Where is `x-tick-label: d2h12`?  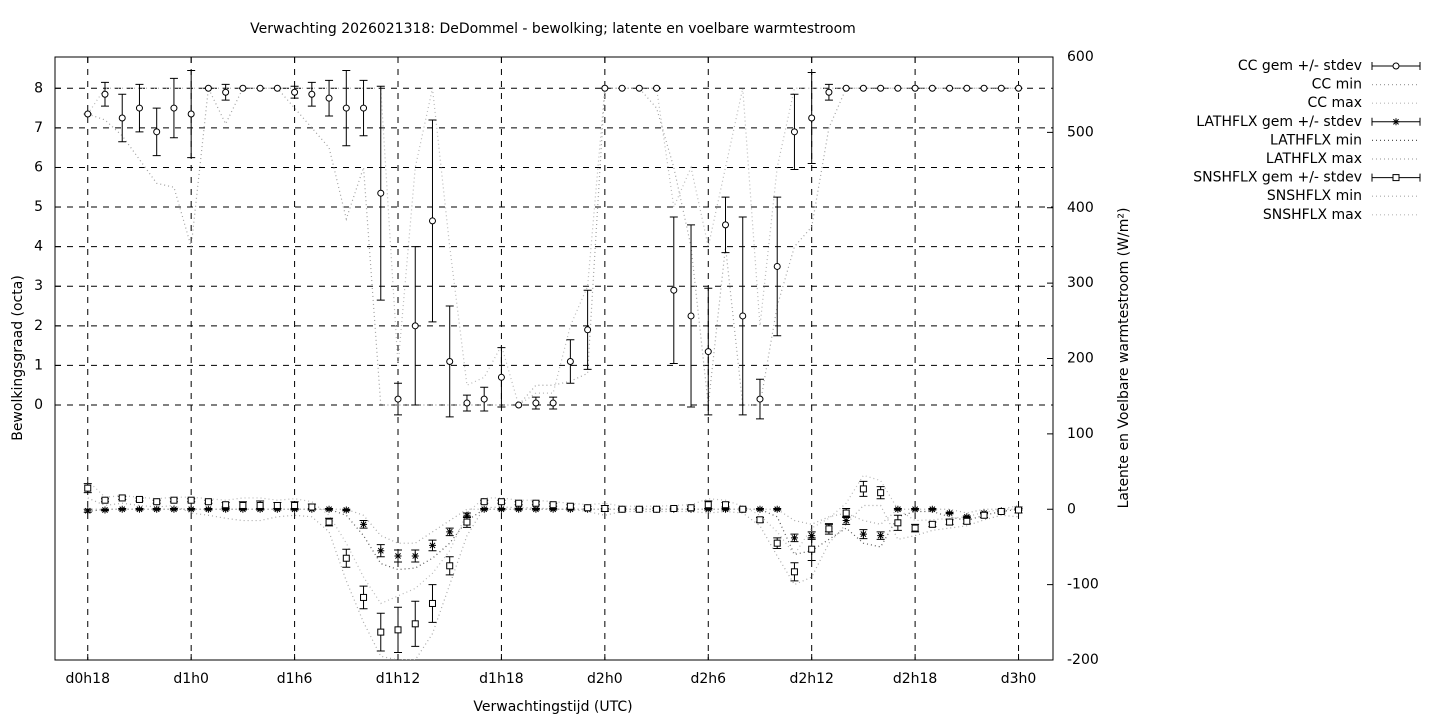
x-tick-label: d2h12 is located at coordinates (811, 679).